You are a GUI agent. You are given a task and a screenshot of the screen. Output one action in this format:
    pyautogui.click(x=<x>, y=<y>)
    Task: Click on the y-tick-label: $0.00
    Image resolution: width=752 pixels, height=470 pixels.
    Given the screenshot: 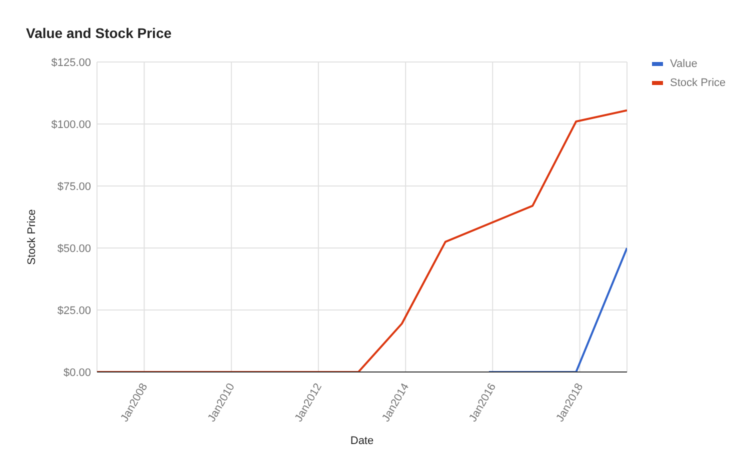 What is the action you would take?
    pyautogui.click(x=77, y=372)
    